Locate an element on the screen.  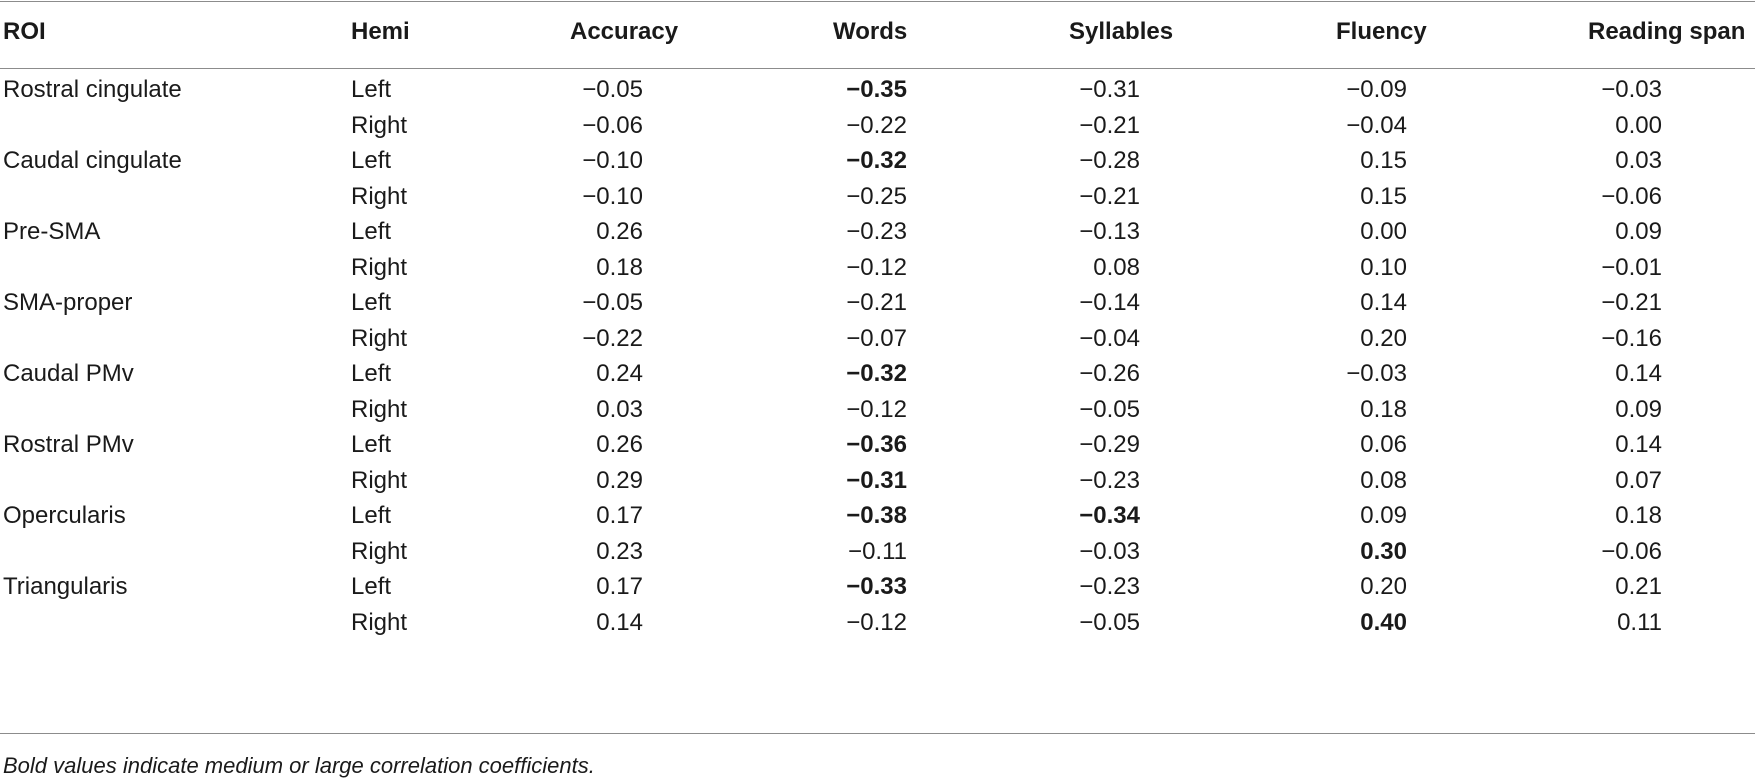
header-words: Words is located at coordinates (870, 31).